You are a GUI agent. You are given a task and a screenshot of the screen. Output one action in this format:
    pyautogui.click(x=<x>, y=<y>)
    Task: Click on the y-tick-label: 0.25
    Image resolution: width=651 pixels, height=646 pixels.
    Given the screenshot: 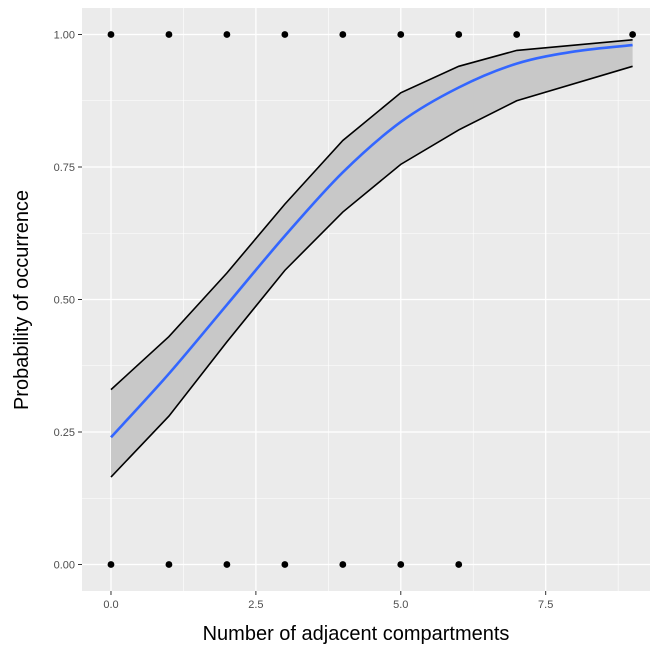 What is the action you would take?
    pyautogui.click(x=64, y=433)
    